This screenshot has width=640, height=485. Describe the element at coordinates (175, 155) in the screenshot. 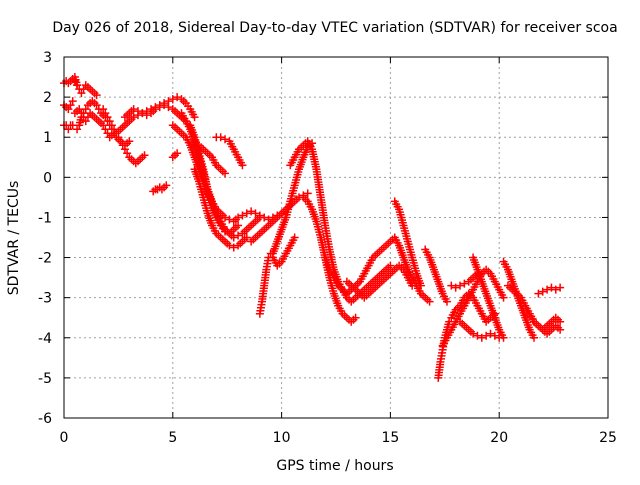

I see `series-arc-k` at that location.